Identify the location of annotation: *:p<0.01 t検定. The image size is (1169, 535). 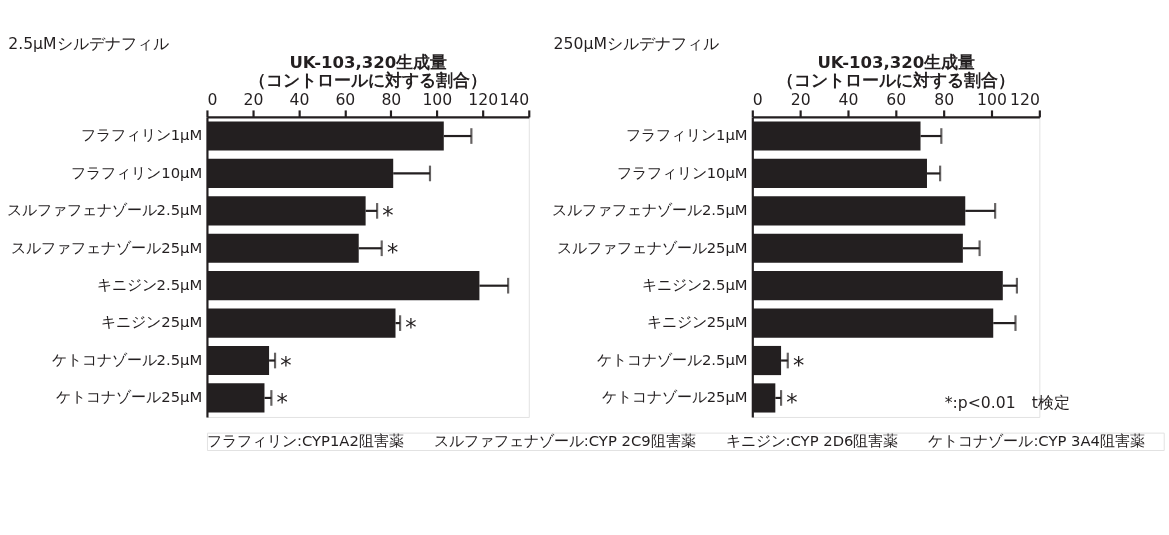
(1007, 403).